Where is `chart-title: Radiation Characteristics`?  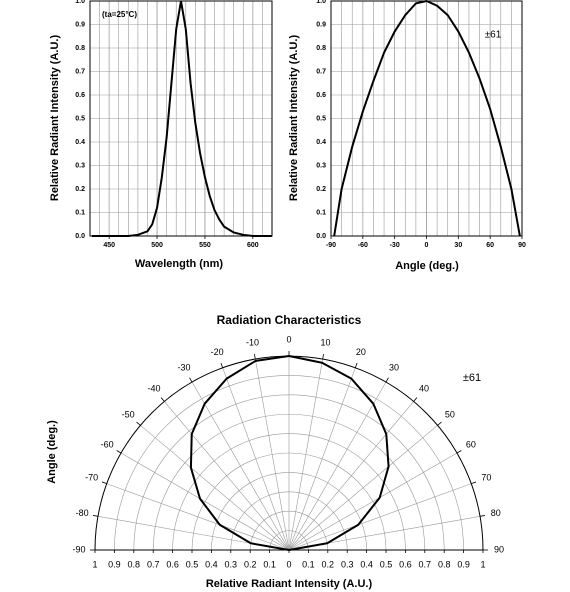 chart-title: Radiation Characteristics is located at coordinates (289, 320).